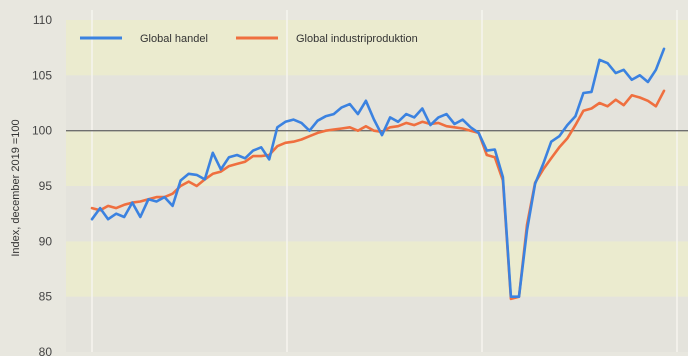 Image resolution: width=688 pixels, height=356 pixels. Describe the element at coordinates (42, 75) in the screenshot. I see `y-tick-label: 105` at that location.